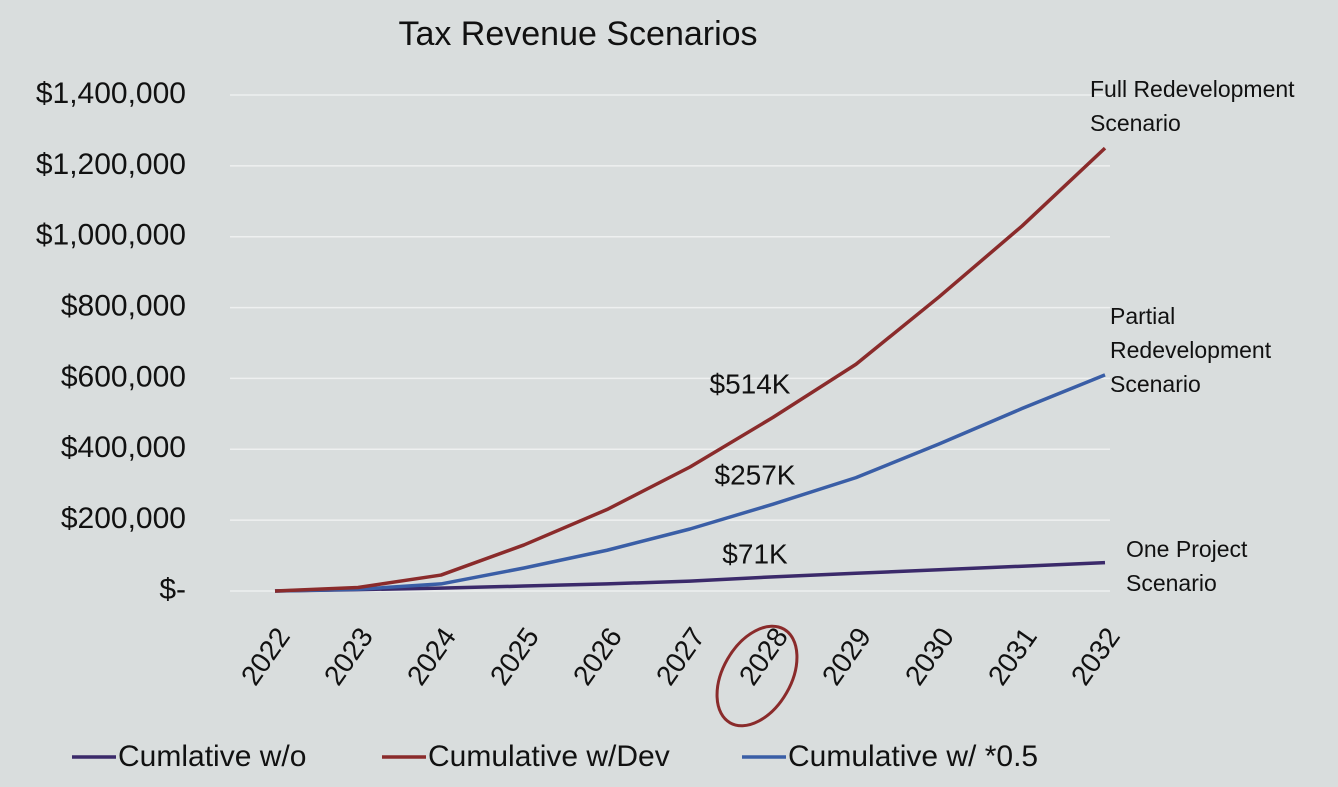  Describe the element at coordinates (913, 756) in the screenshot. I see `legend-label: Cumulative w/ *0.5` at that location.